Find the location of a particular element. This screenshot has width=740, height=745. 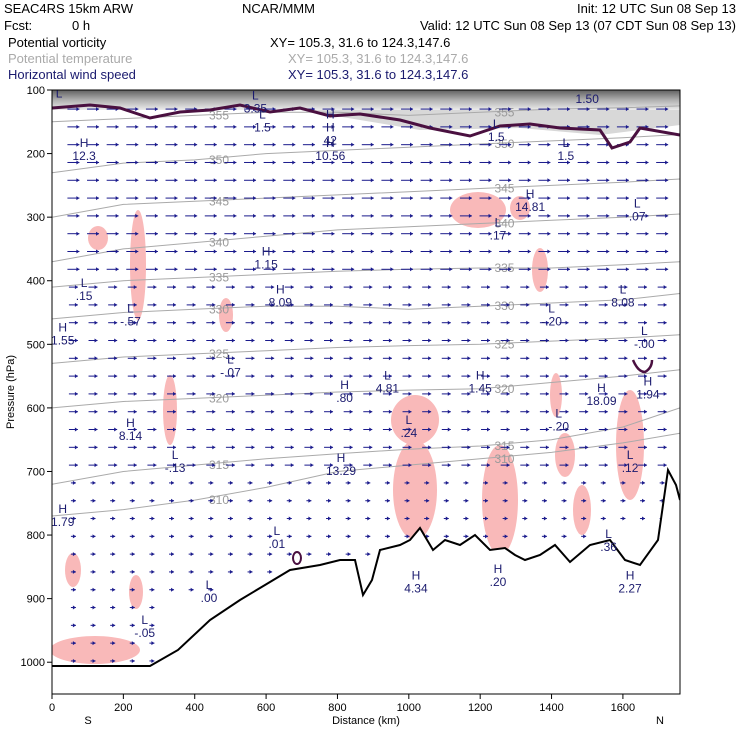

pv-region is located at coordinates (500, 500).